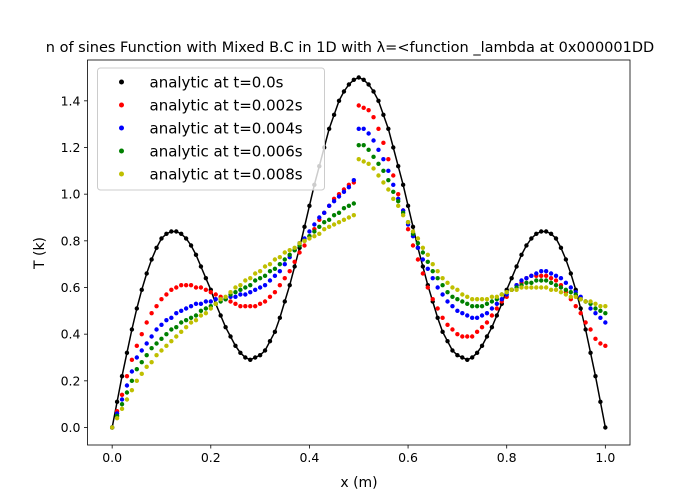 The image size is (700, 500). I want to click on y-tick-label: 0.0, so click(71, 427).